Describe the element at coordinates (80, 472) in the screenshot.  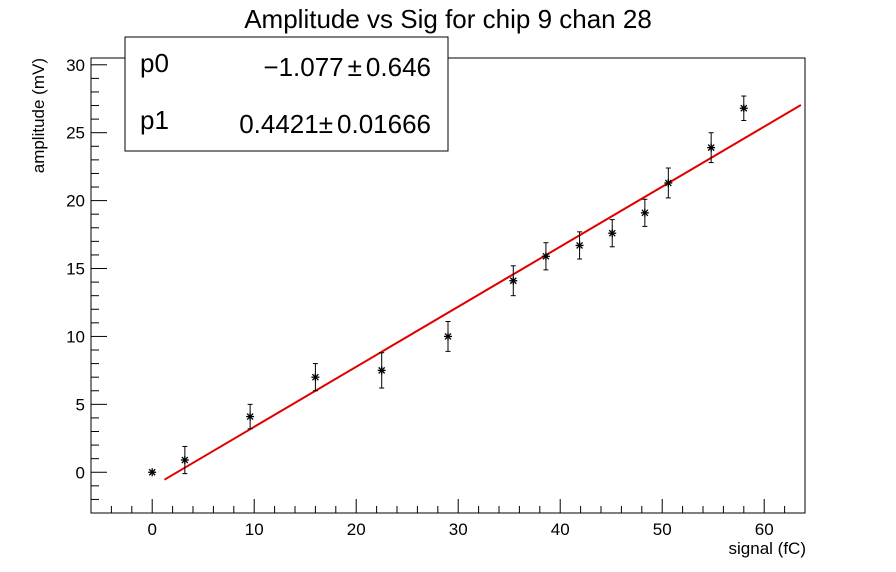
I see `y-tick-label: 0` at that location.